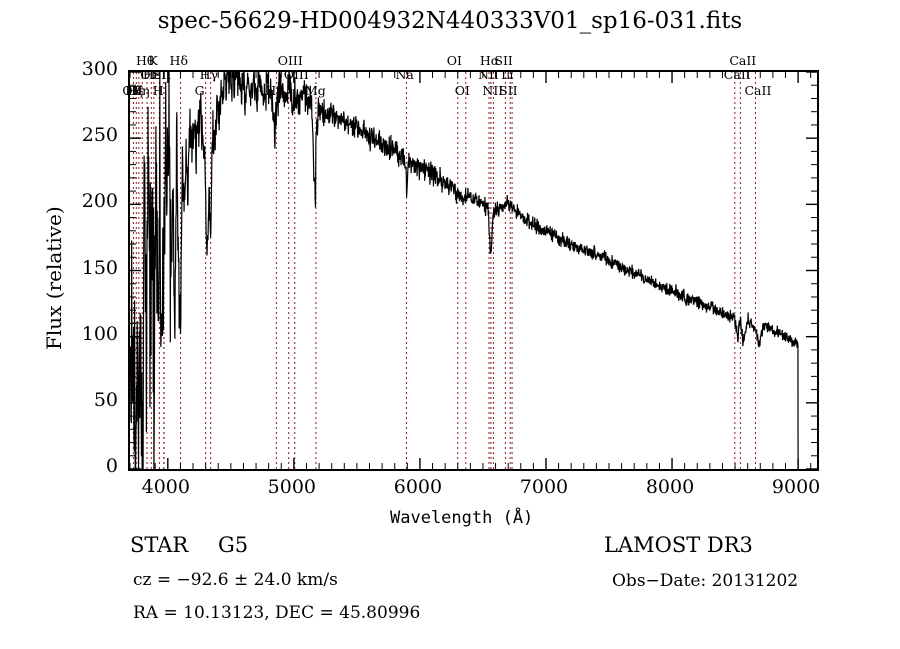 The height and width of the screenshot is (649, 900). What do you see at coordinates (99, 69) in the screenshot?
I see `y-tick-label: 300` at bounding box center [99, 69].